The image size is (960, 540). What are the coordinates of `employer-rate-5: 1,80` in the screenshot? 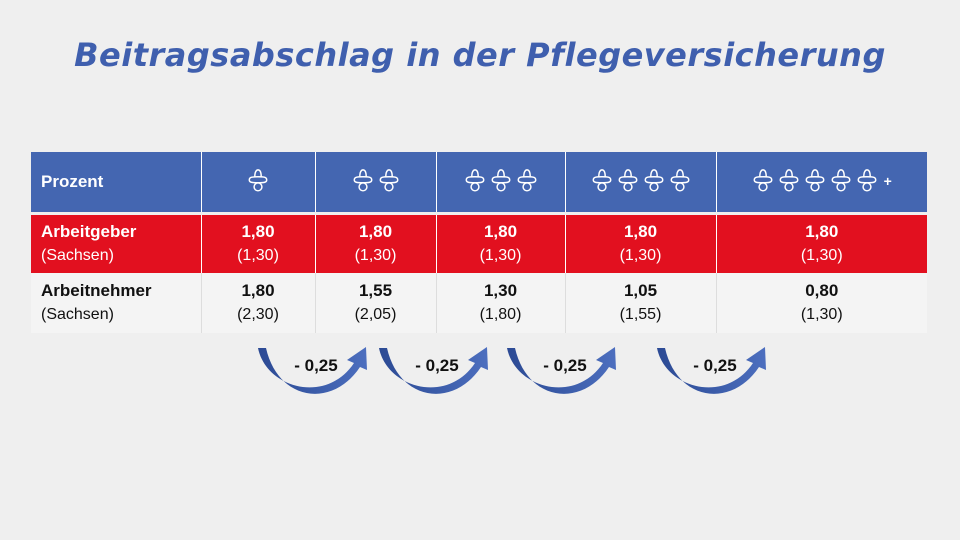 It's located at (822, 231).